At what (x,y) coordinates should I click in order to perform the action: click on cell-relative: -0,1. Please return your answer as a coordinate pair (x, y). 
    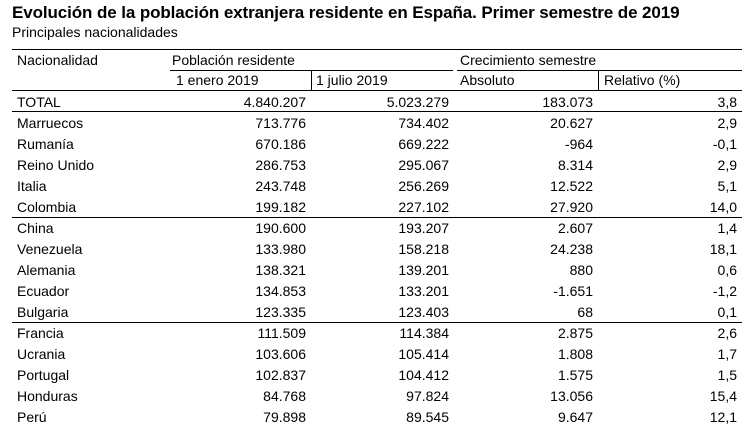
    Looking at the image, I should click on (724, 144).